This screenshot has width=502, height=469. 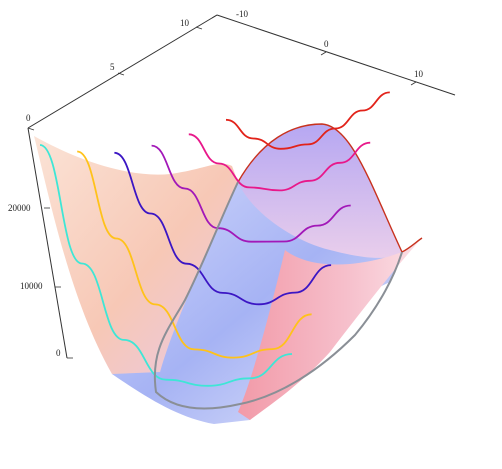 I want to click on surface-right-wall, so click(x=330, y=329).